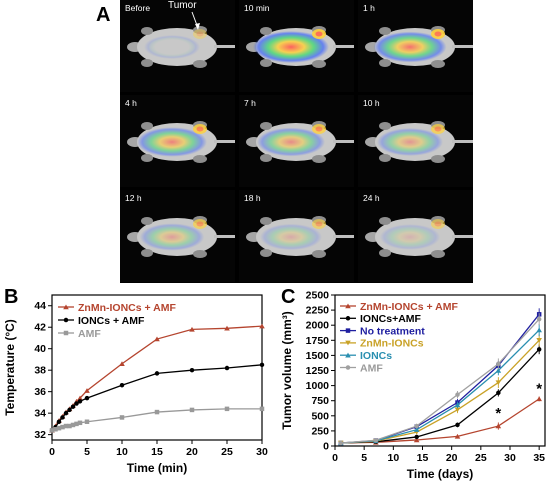  I want to click on x-tick-label: 5, so click(87, 452).